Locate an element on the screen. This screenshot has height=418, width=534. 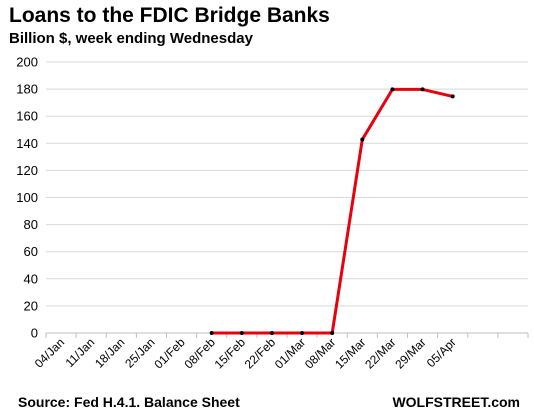
x-tick-label: 01/Mar is located at coordinates (290, 353).